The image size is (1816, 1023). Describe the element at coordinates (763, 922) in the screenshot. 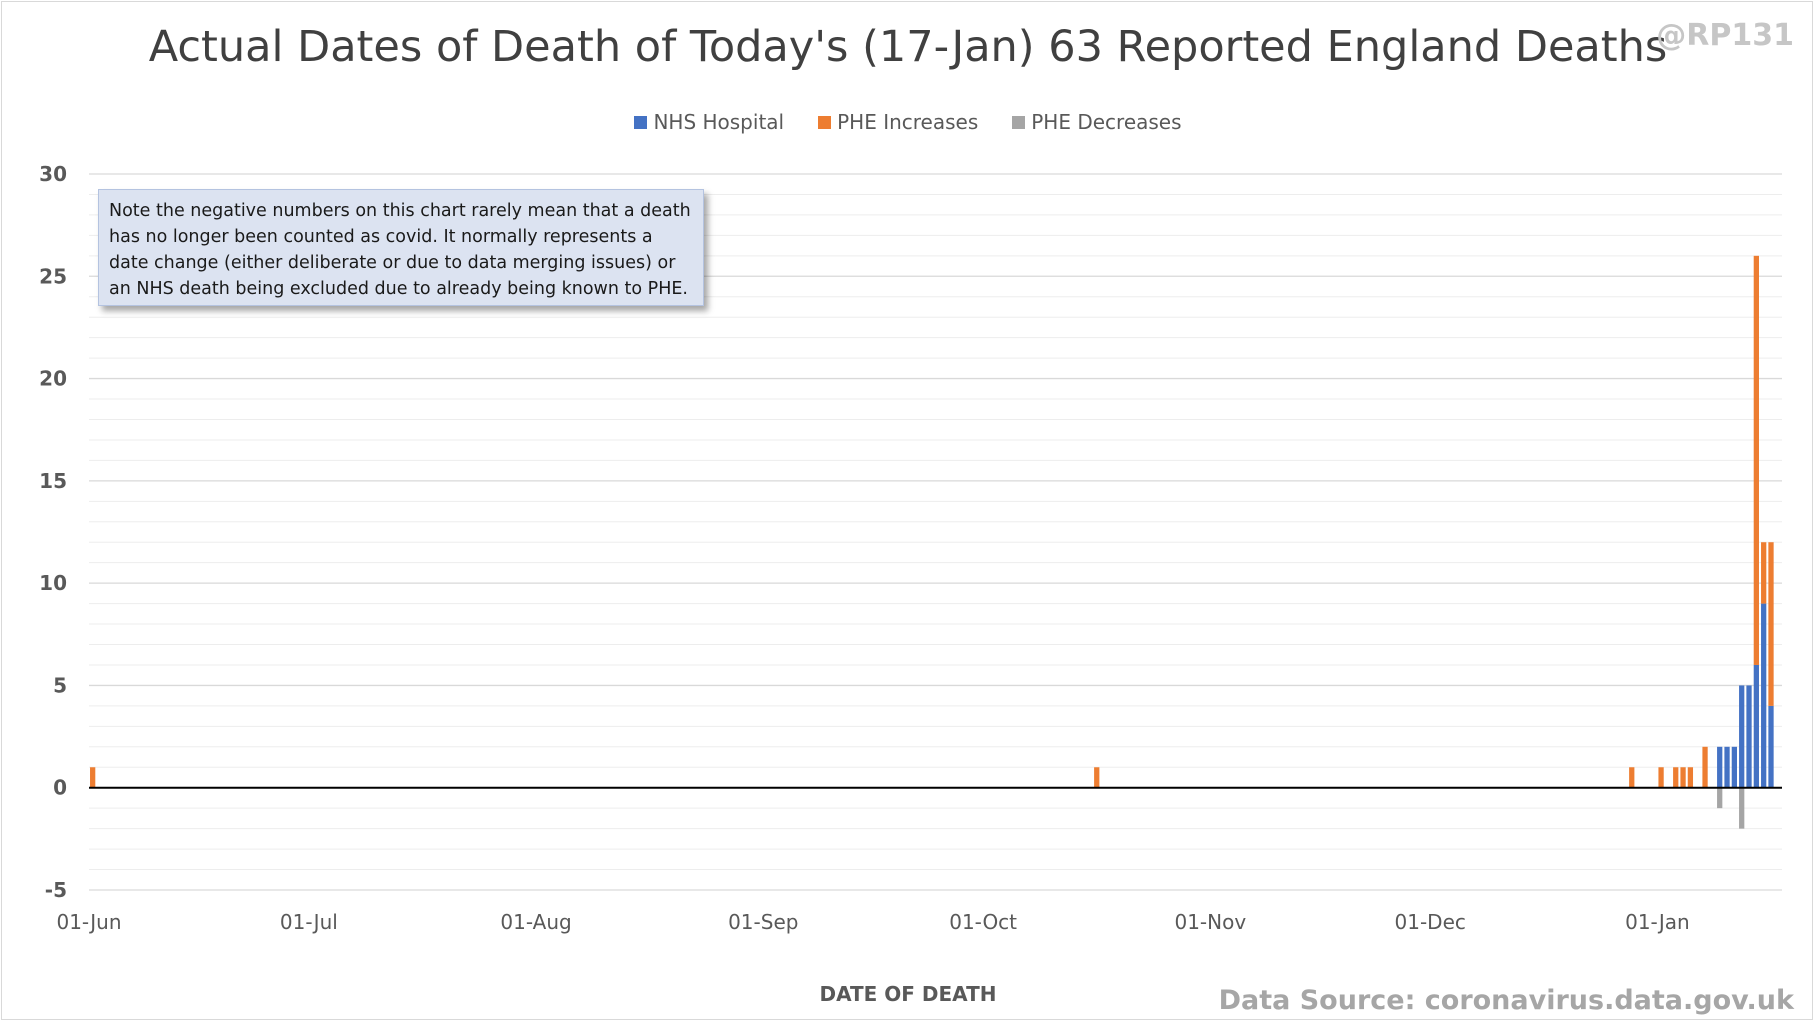

I see `x-tick-label: 01-Sep` at that location.